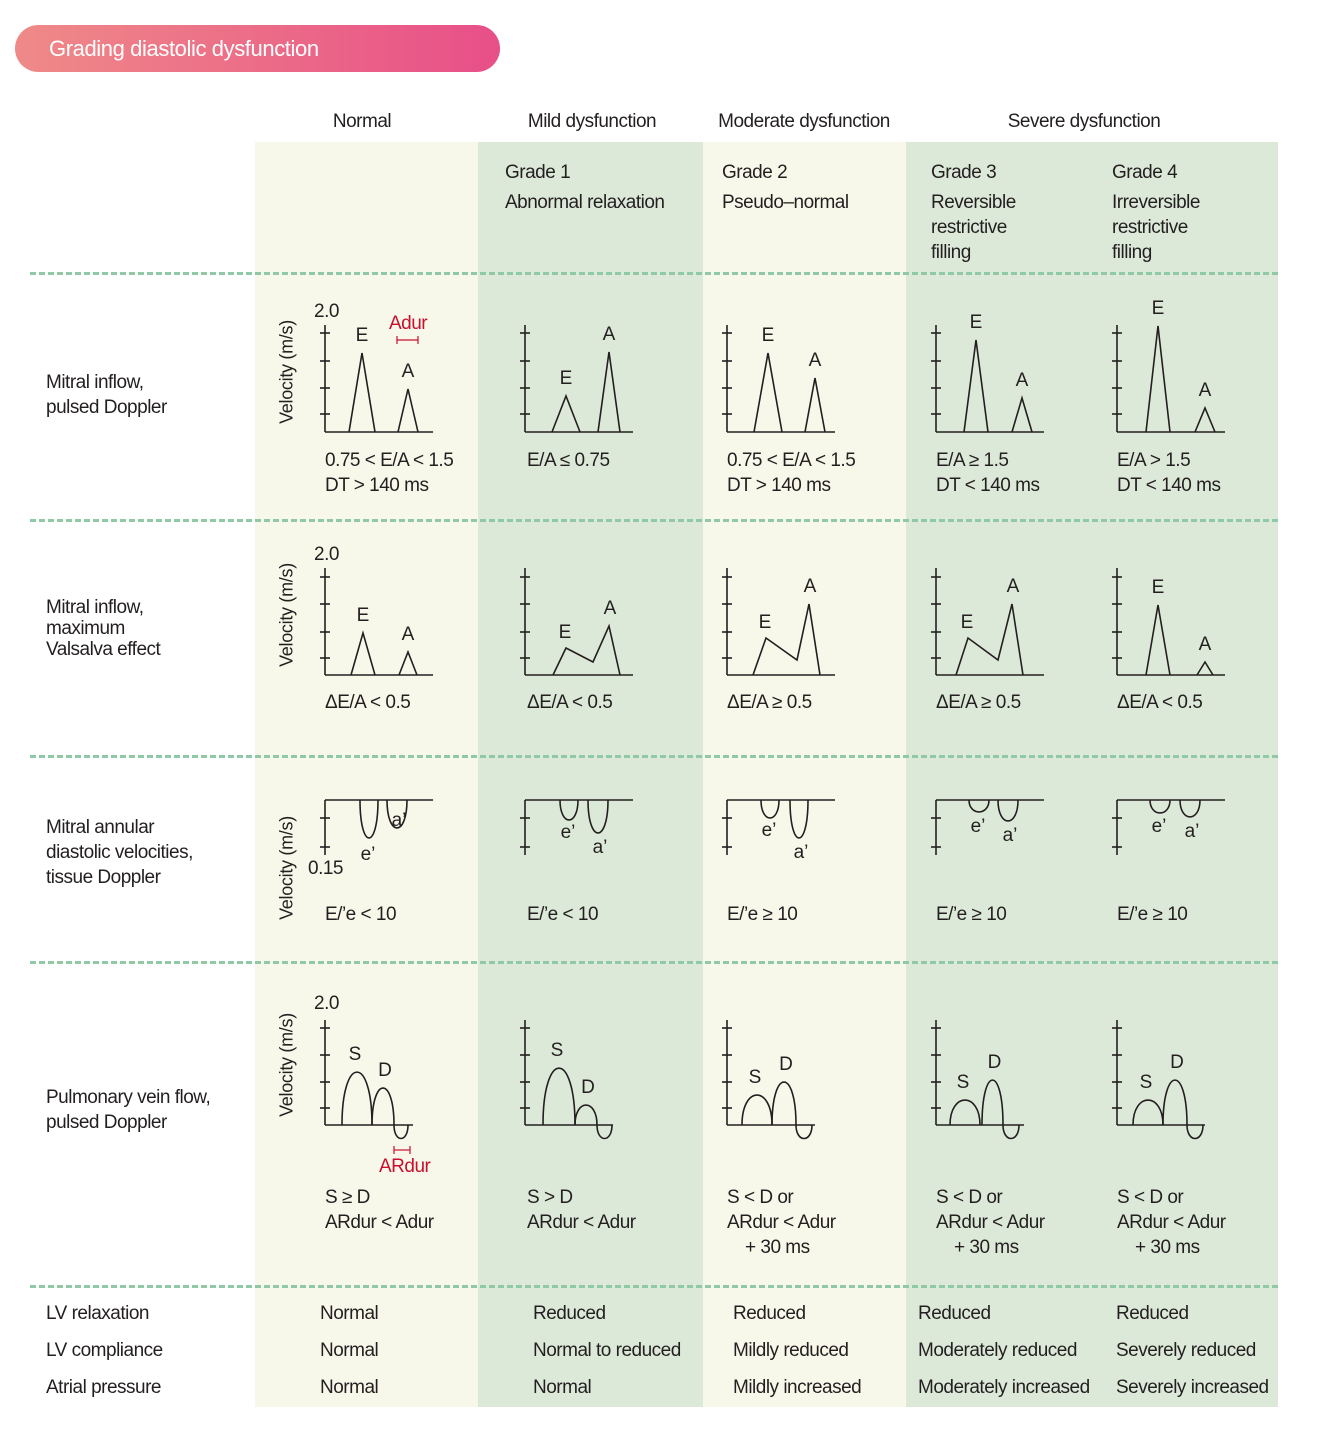 The width and height of the screenshot is (1320, 1444). Describe the element at coordinates (568, 460) in the screenshot. I see `criteria-text: E/A ≤ 0.75` at that location.